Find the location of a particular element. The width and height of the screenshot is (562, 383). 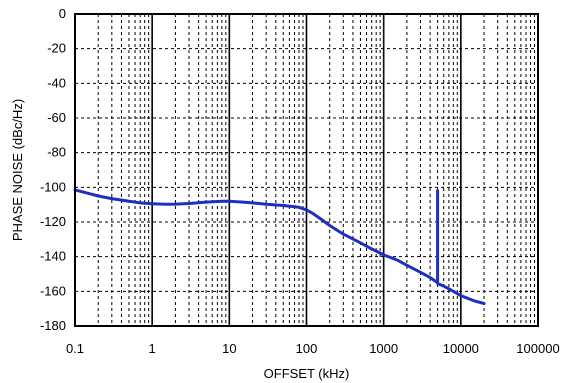

y-tick-label: -20 is located at coordinates (56, 48).